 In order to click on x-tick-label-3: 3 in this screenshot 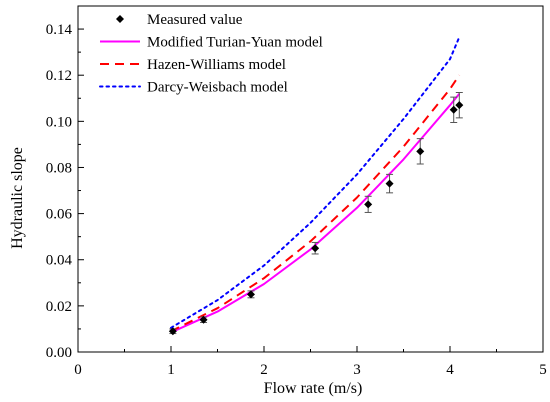, I will do `click(357, 370)`.